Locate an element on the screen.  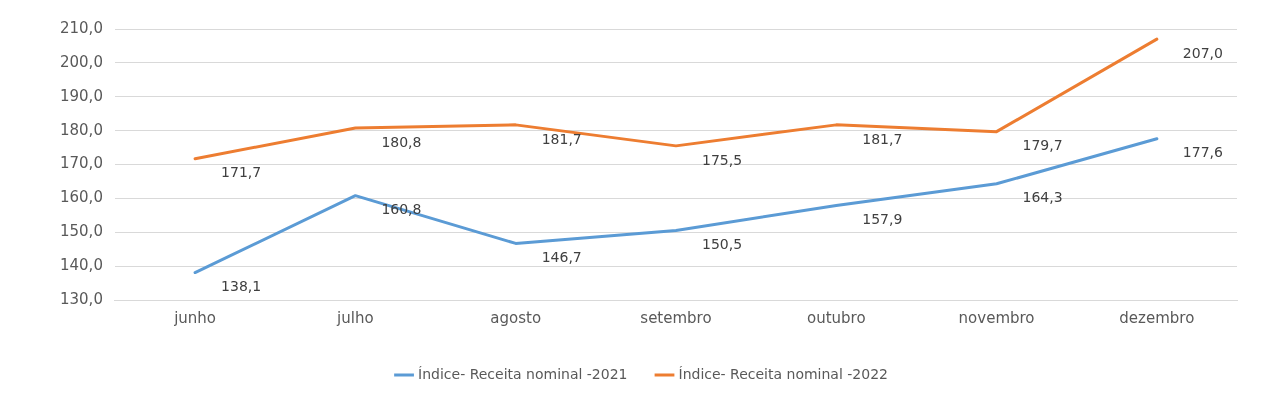
data-label: 157,9 is located at coordinates (882, 219).